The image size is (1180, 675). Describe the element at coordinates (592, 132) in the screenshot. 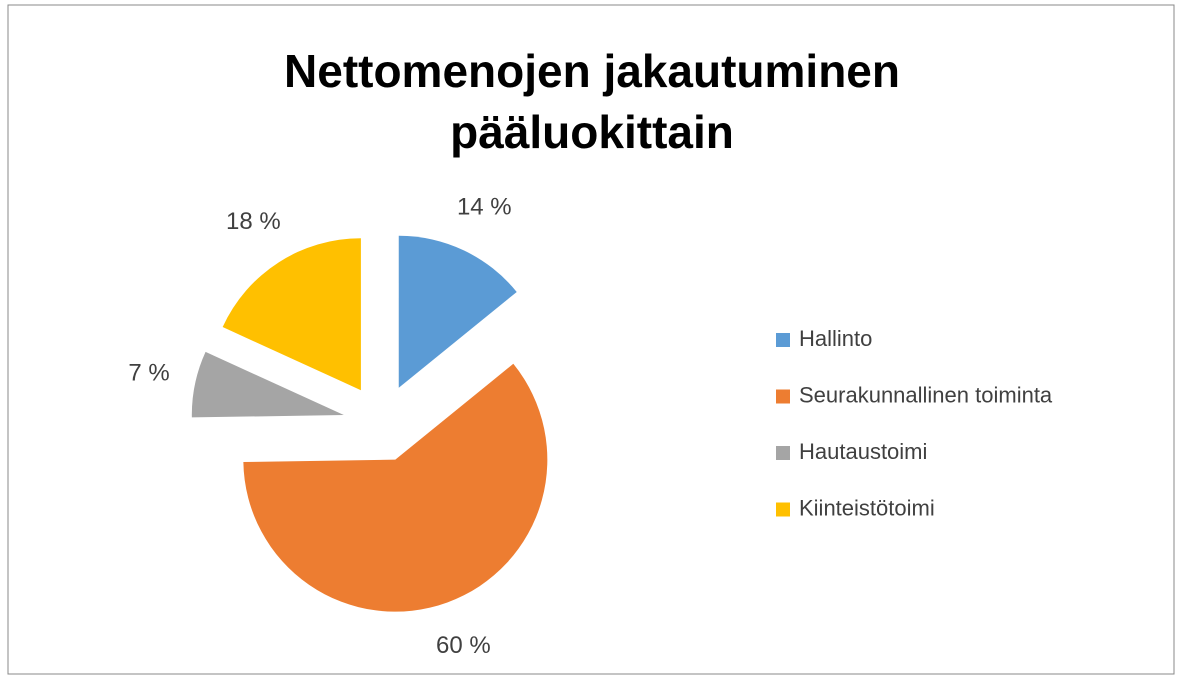

I see `chart-title: pääluokittain` at that location.